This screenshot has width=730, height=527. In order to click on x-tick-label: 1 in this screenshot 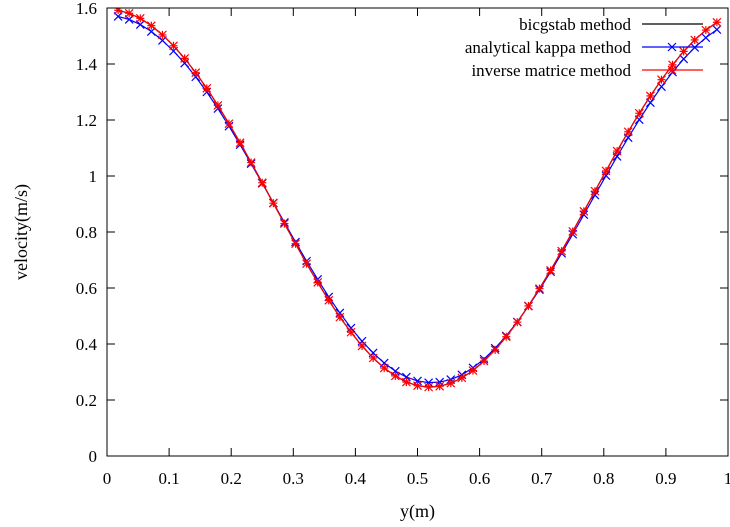, I will do `click(727, 478)`.